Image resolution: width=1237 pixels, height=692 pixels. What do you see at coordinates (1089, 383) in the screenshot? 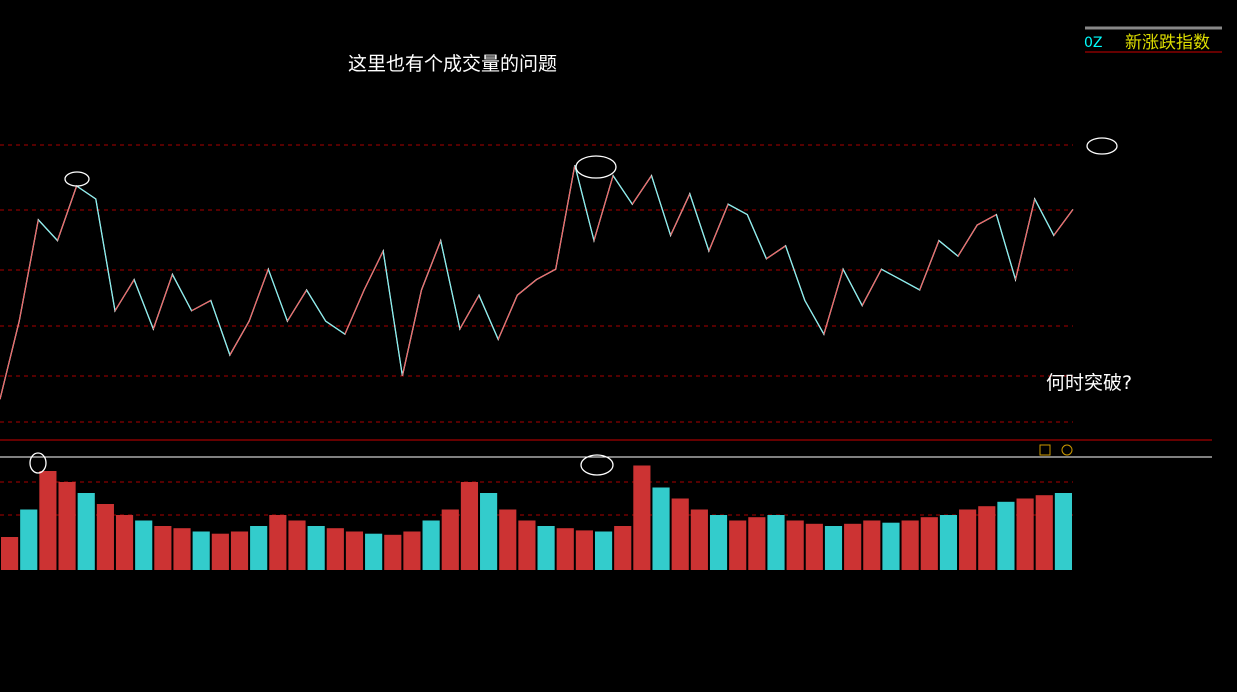
I see `annotation-question: 何时突破?` at bounding box center [1089, 383].